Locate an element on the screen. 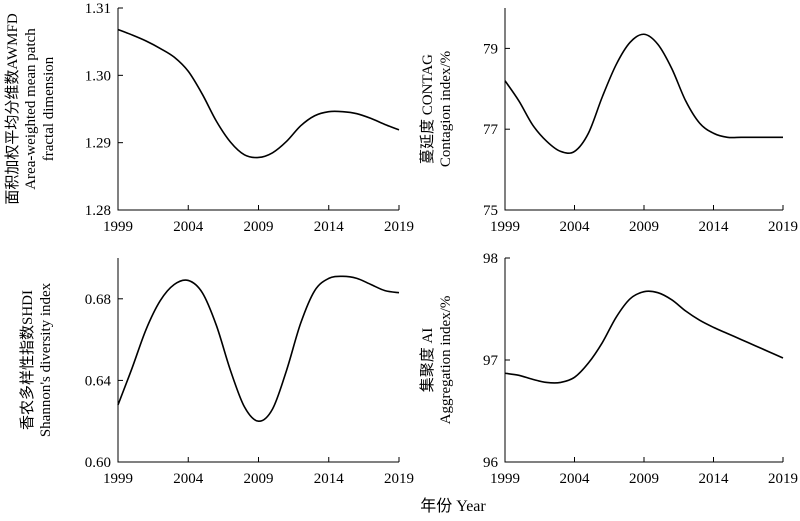 This screenshot has height=521, width=800. contag-ytick-label: 75 is located at coordinates (490, 211).